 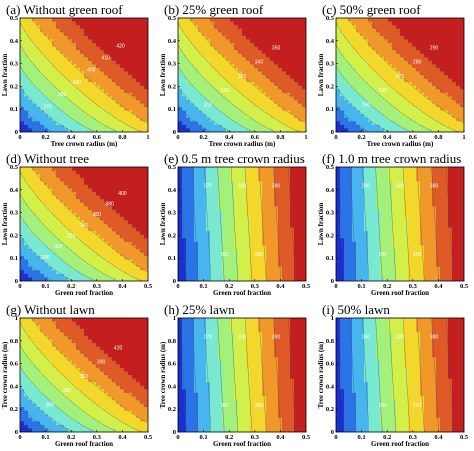 I want to click on x-tick-label: 1, so click(x=147, y=137).